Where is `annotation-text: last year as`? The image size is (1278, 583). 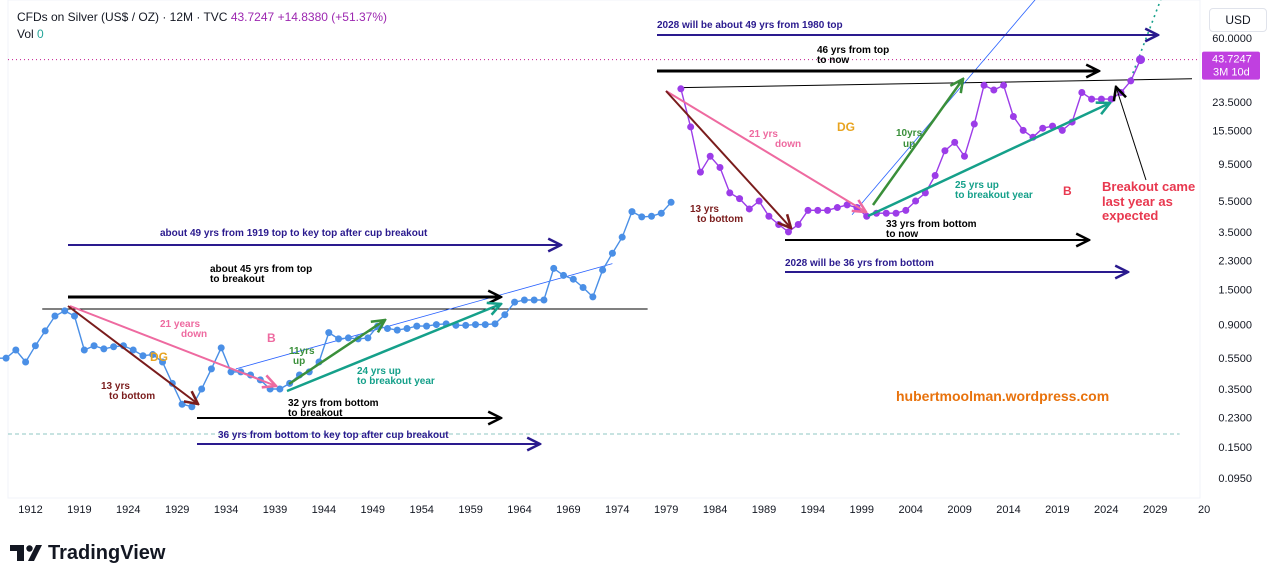 annotation-text: last year as is located at coordinates (1137, 201).